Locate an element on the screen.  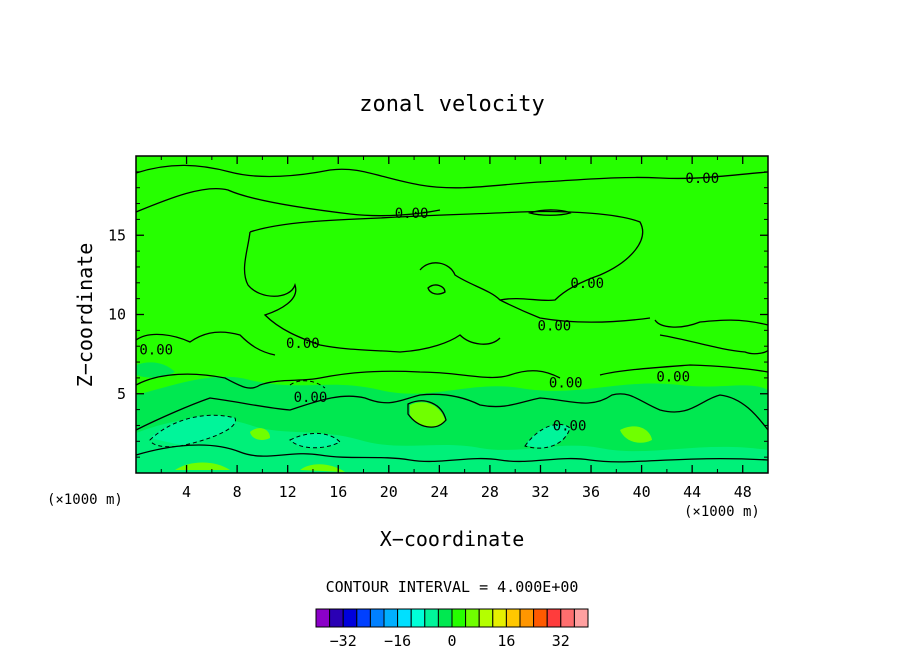
colorbar-tick-label: 0 is located at coordinates (451, 641).